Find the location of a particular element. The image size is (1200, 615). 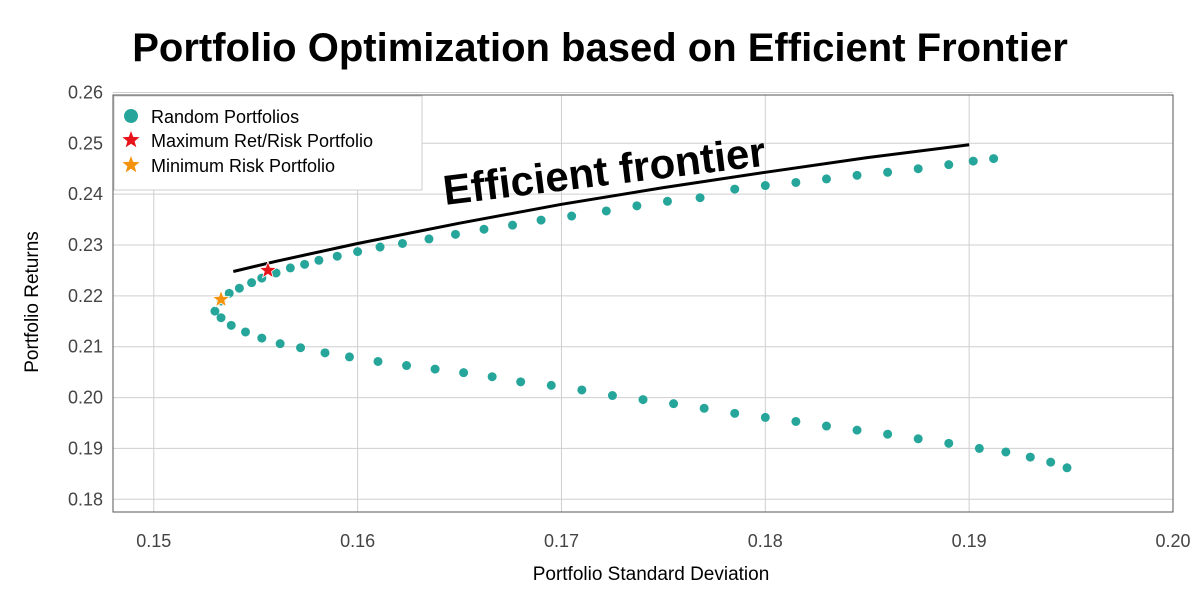

legend-marker-max is located at coordinates (131, 139).